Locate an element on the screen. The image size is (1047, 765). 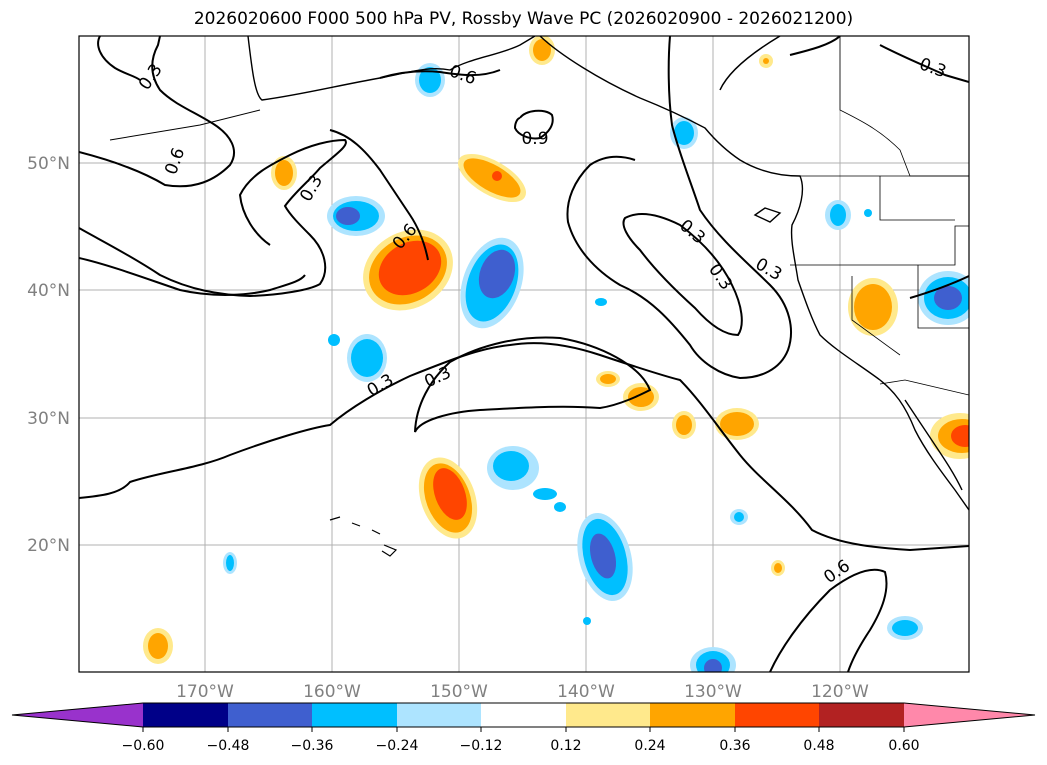
lon-label-150w: 150°W is located at coordinates (459, 692).